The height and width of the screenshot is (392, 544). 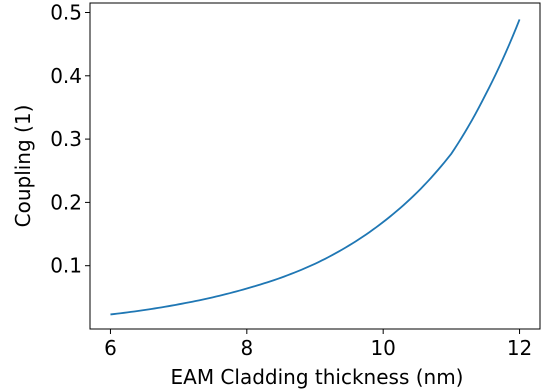 What do you see at coordinates (66, 202) in the screenshot?
I see `y-tick-label: 0.2` at bounding box center [66, 202].